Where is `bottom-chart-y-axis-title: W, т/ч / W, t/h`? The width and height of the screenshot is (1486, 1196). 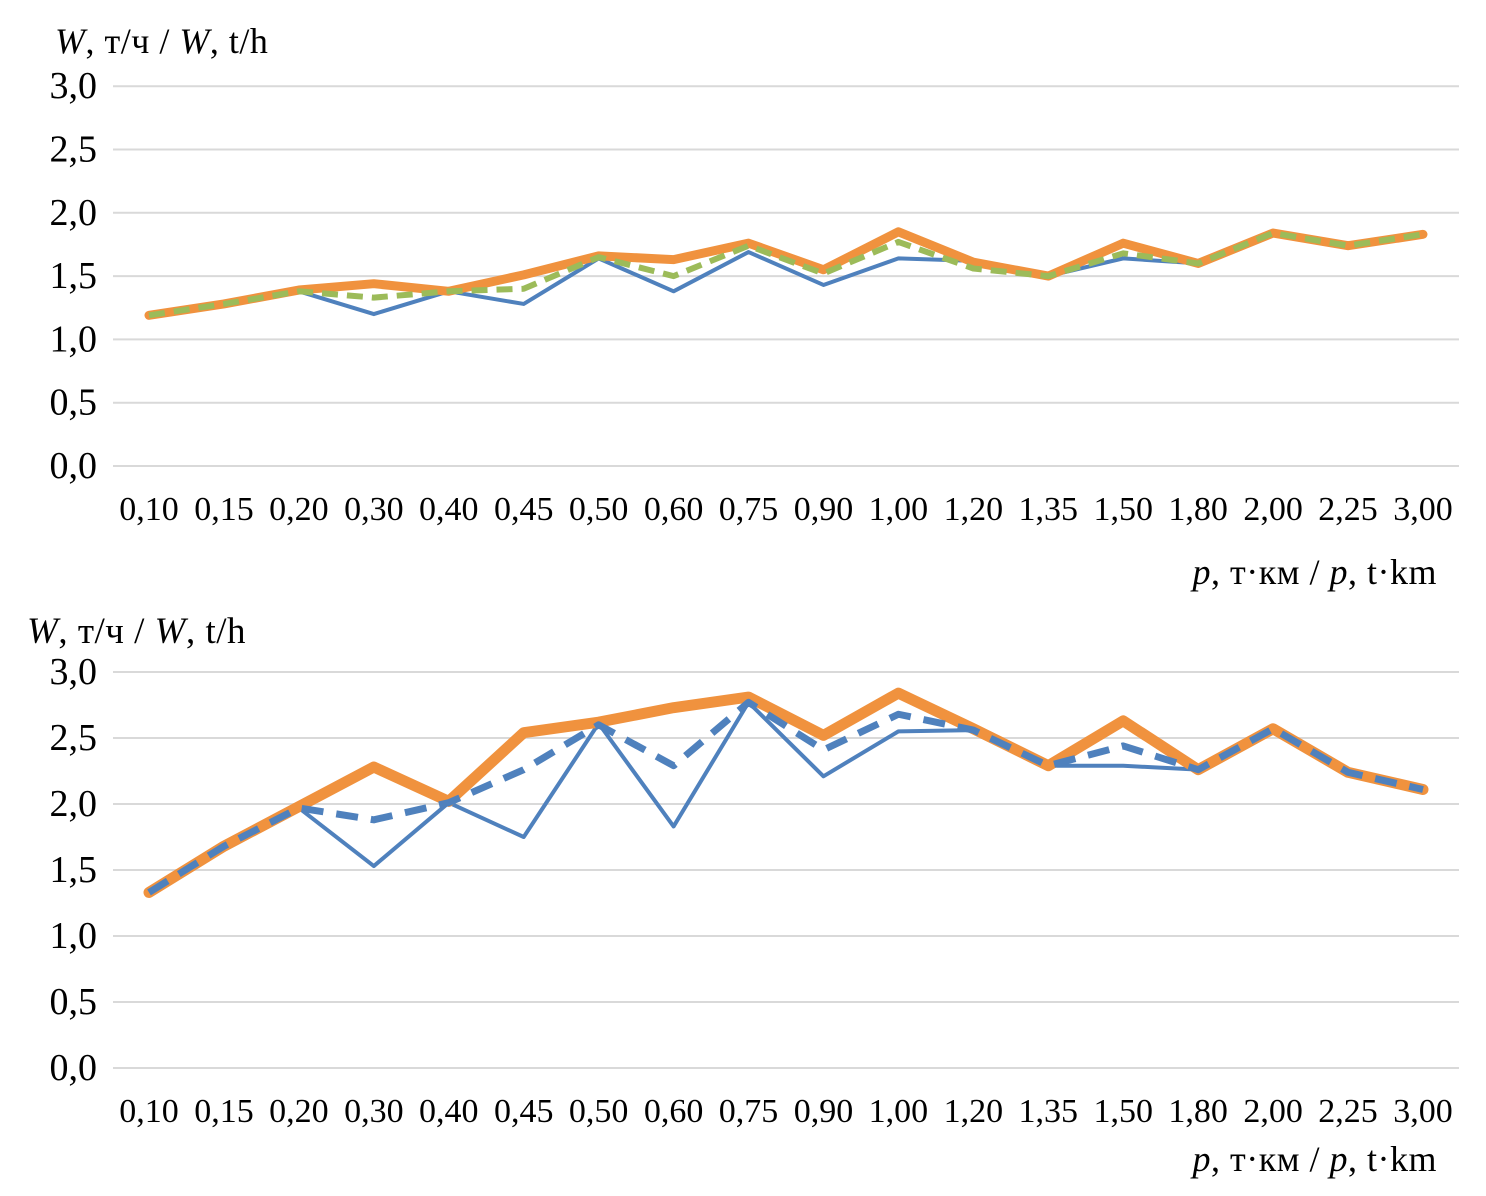
bottom-chart-y-axis-title: W, т/ч / W, t/h is located at coordinates (136, 631).